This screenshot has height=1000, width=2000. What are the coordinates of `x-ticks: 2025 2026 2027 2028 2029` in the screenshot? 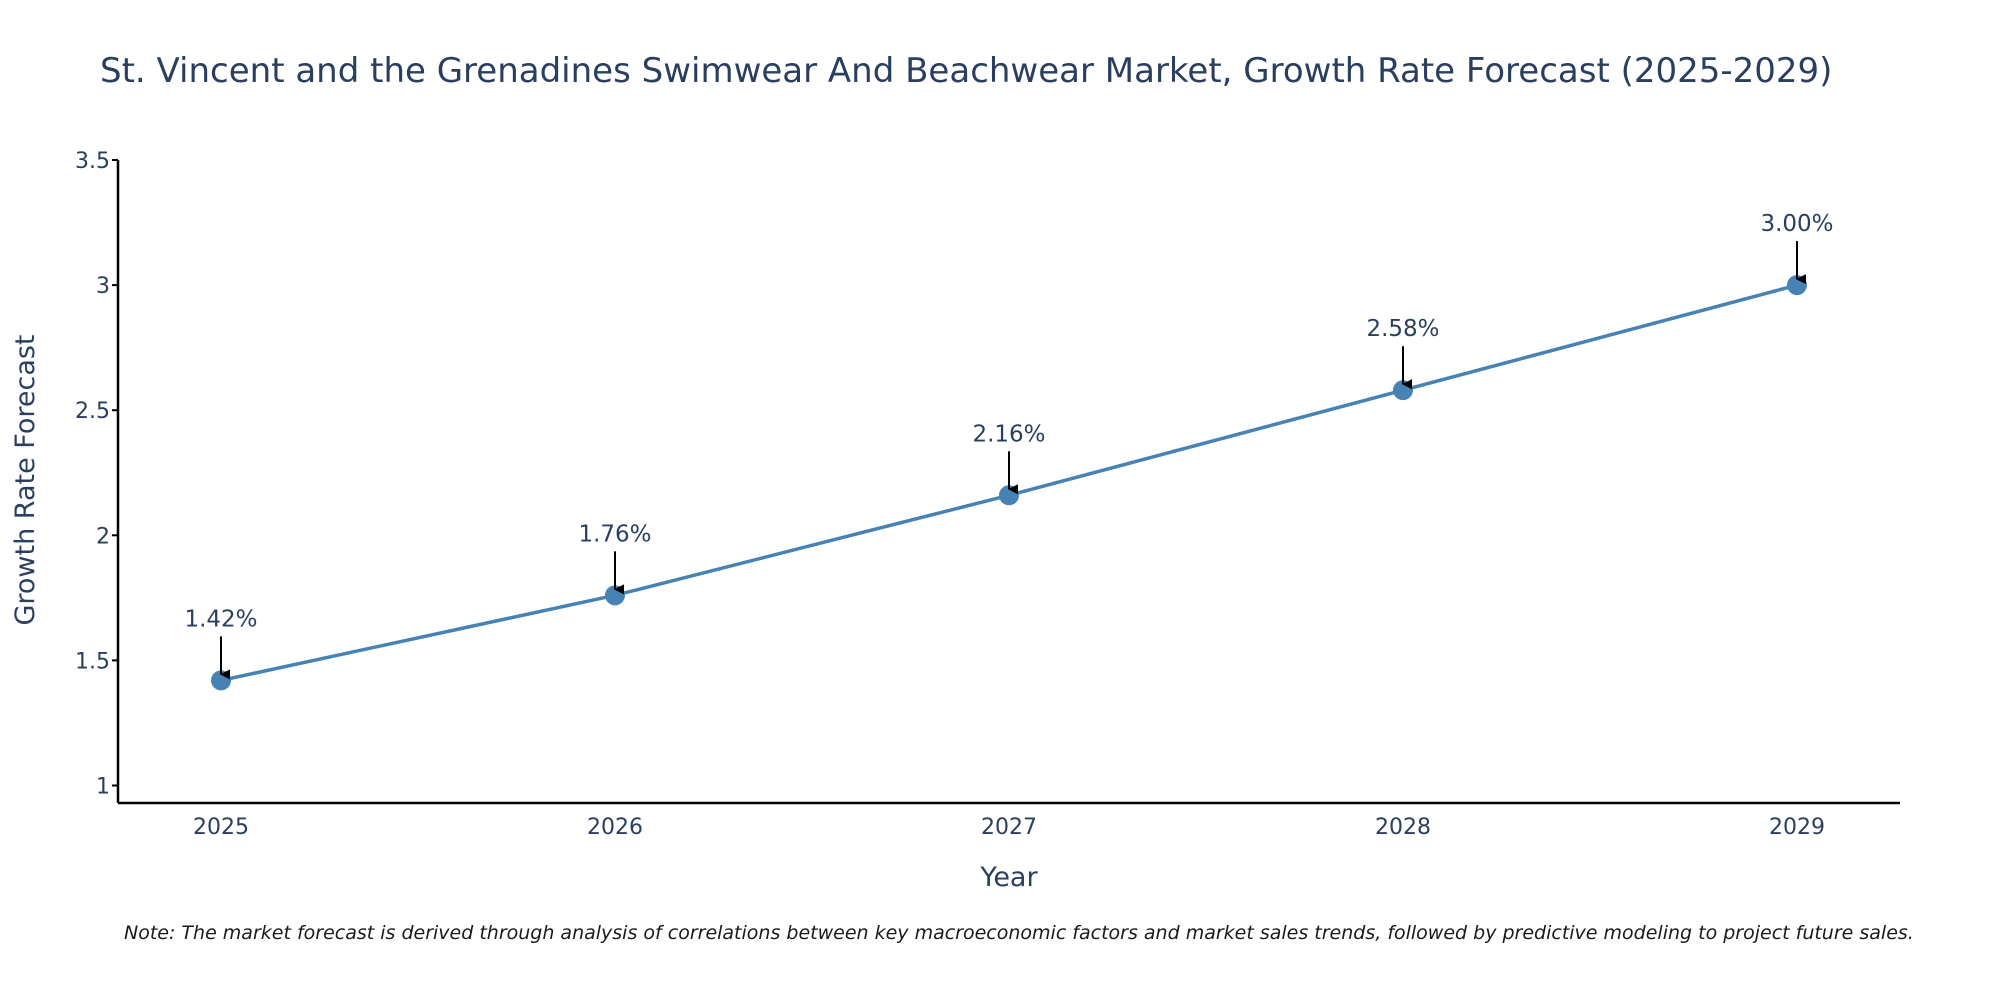 It's located at (1009, 827).